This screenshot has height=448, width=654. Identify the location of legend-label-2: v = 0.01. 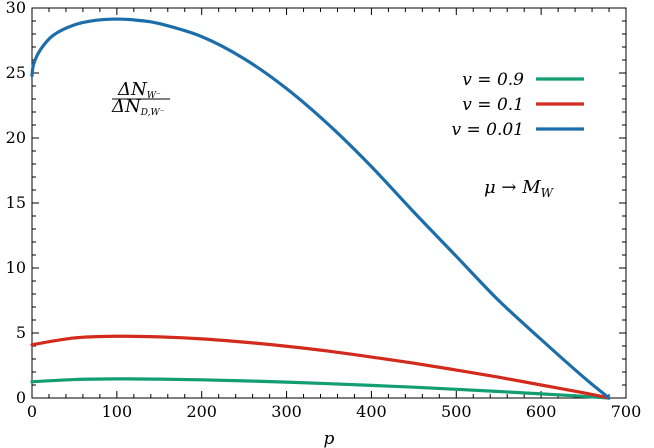
(487, 130).